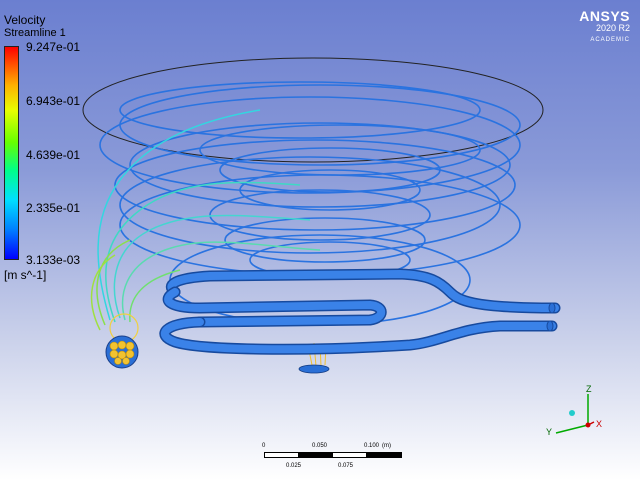  What do you see at coordinates (275, 307) in the screenshot?
I see `coil-segment-mid` at bounding box center [275, 307].